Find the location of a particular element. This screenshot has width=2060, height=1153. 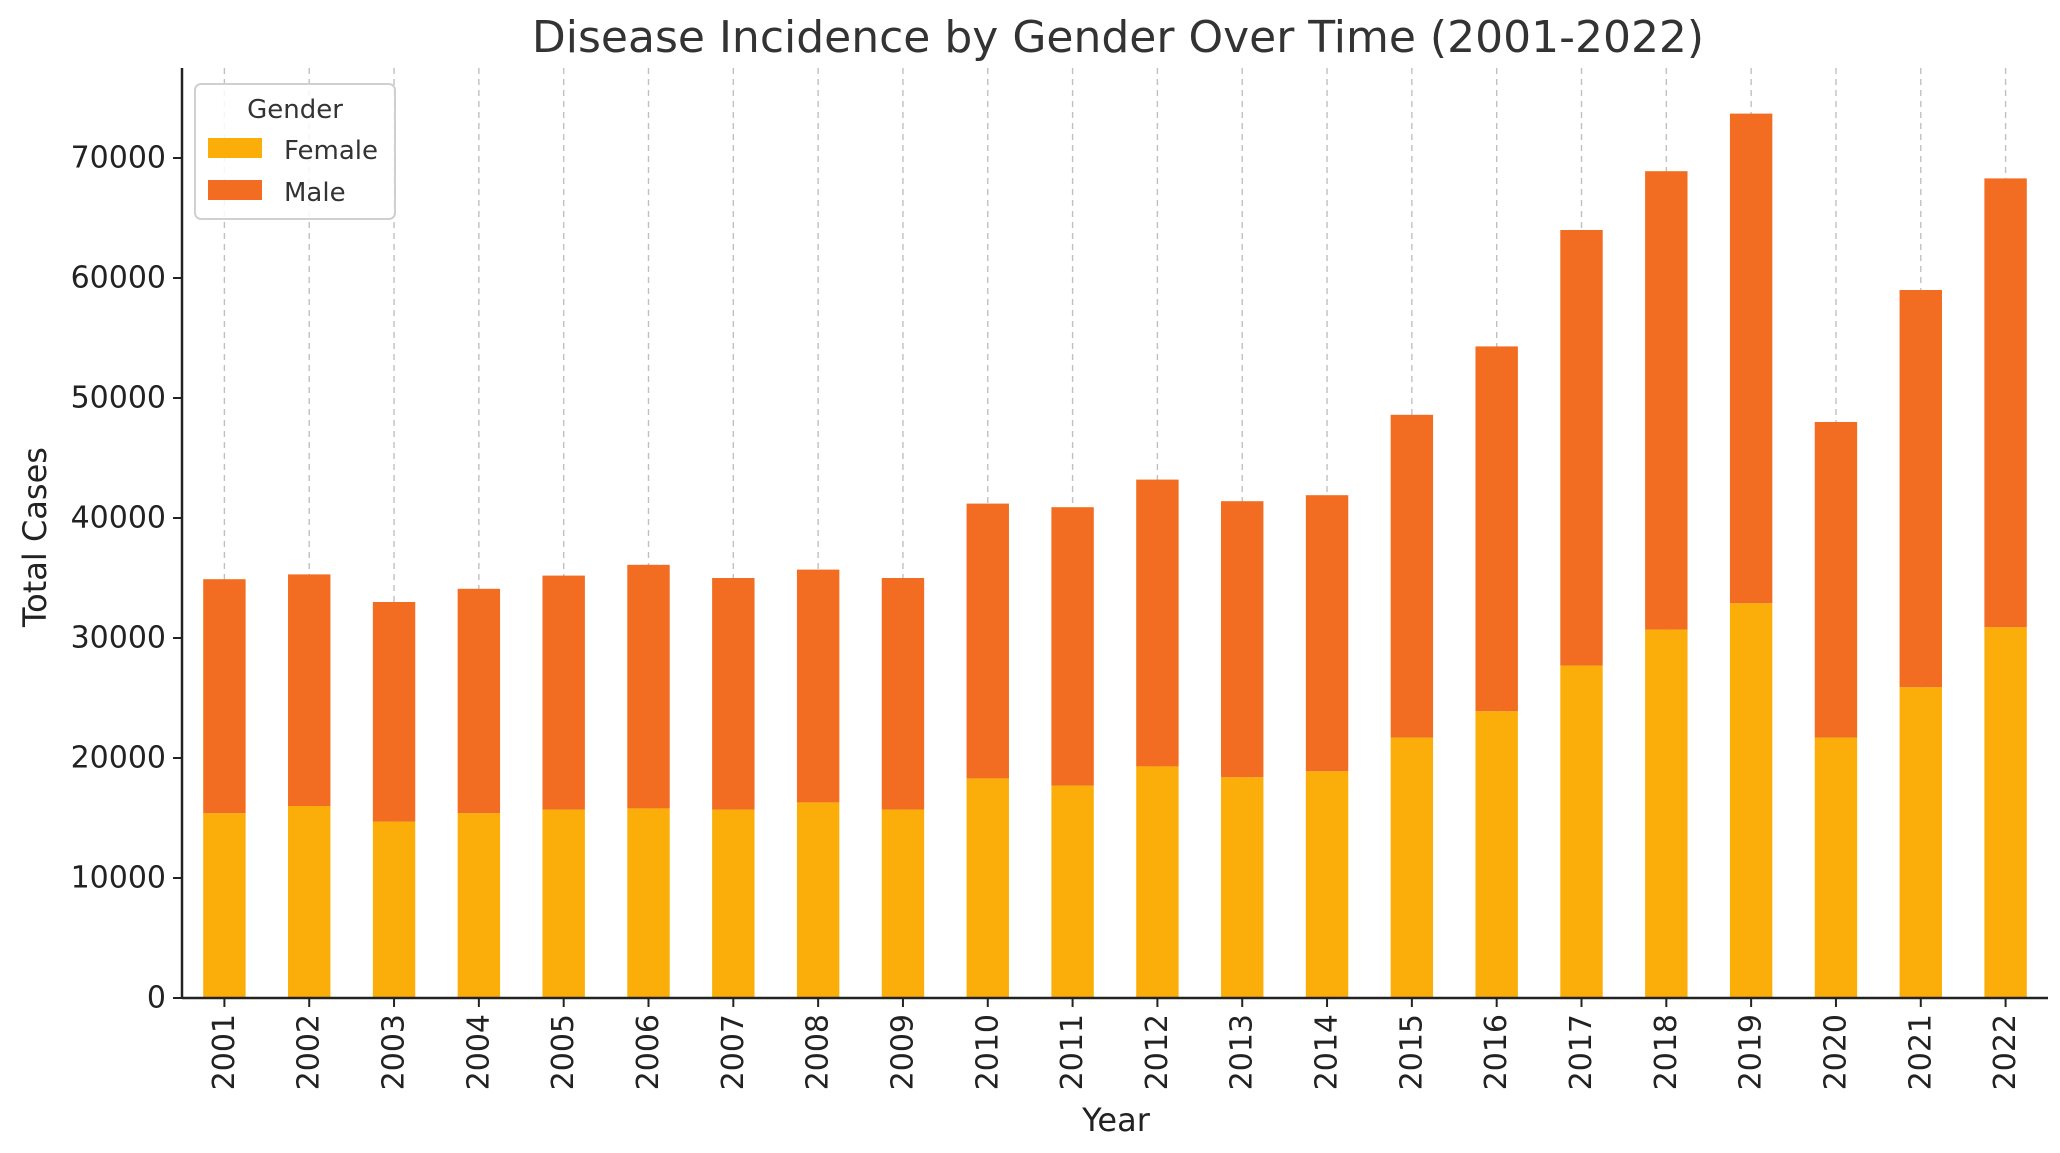

bar-female-2003 is located at coordinates (394, 909).